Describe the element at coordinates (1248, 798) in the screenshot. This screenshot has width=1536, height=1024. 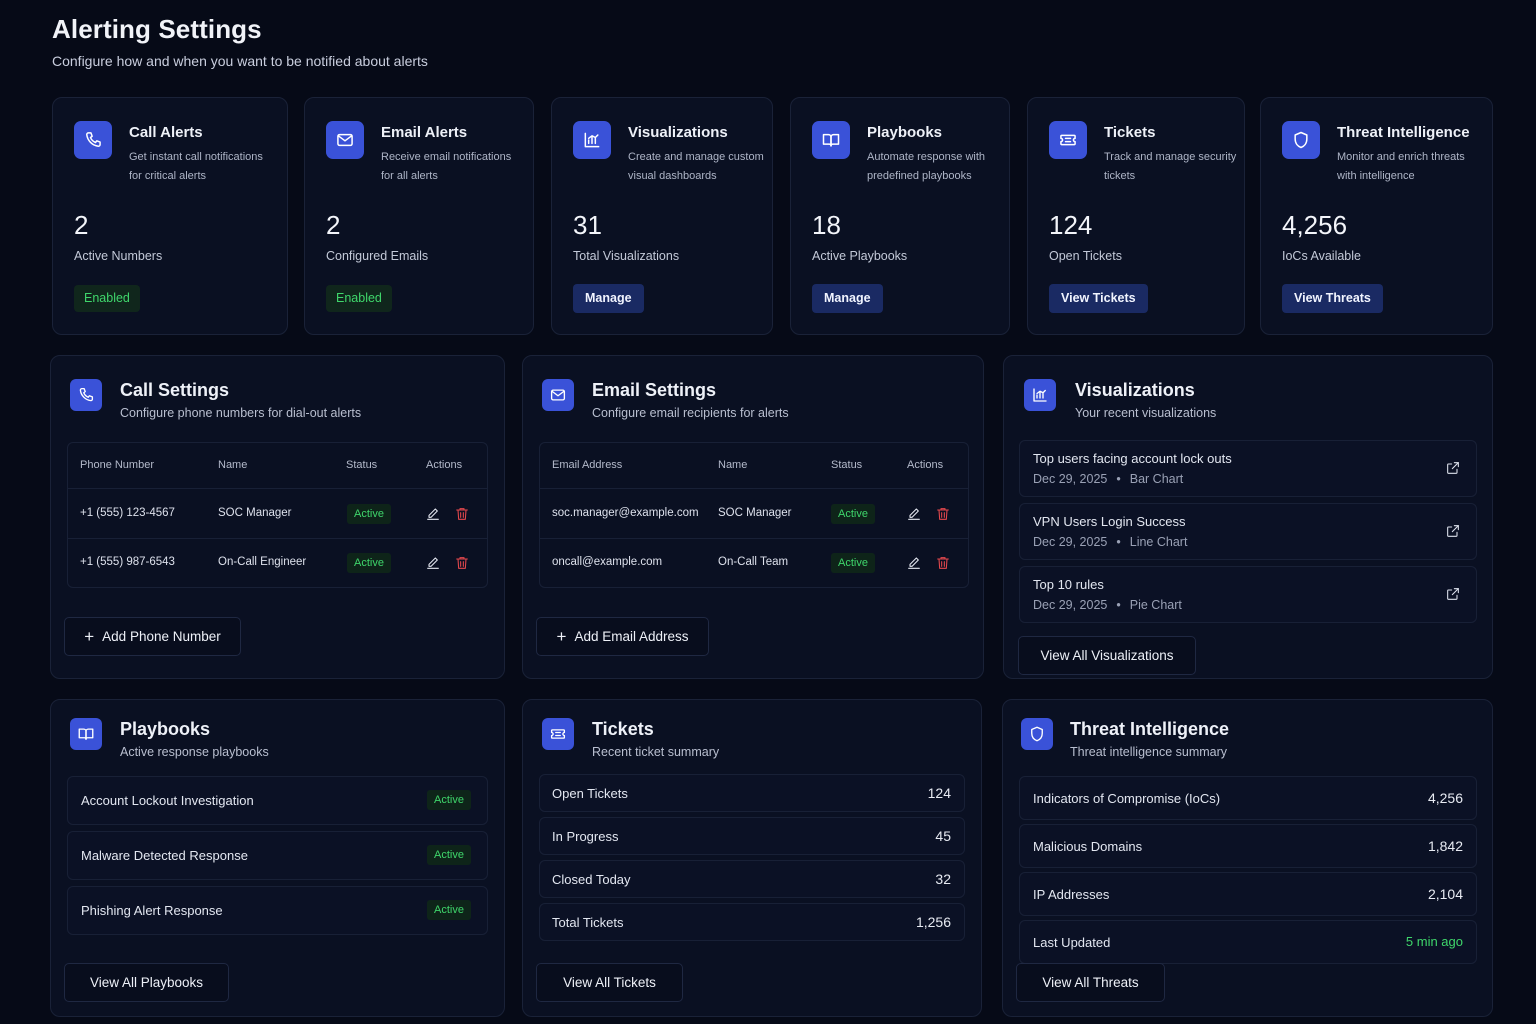
I see `threat-stat-row: Indicators of Compromise (IoCs) 4,256` at that location.